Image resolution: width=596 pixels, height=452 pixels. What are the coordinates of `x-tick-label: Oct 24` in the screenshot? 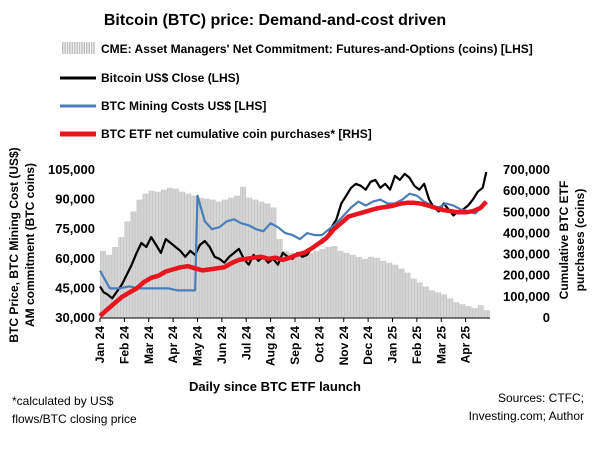 It's located at (319, 344).